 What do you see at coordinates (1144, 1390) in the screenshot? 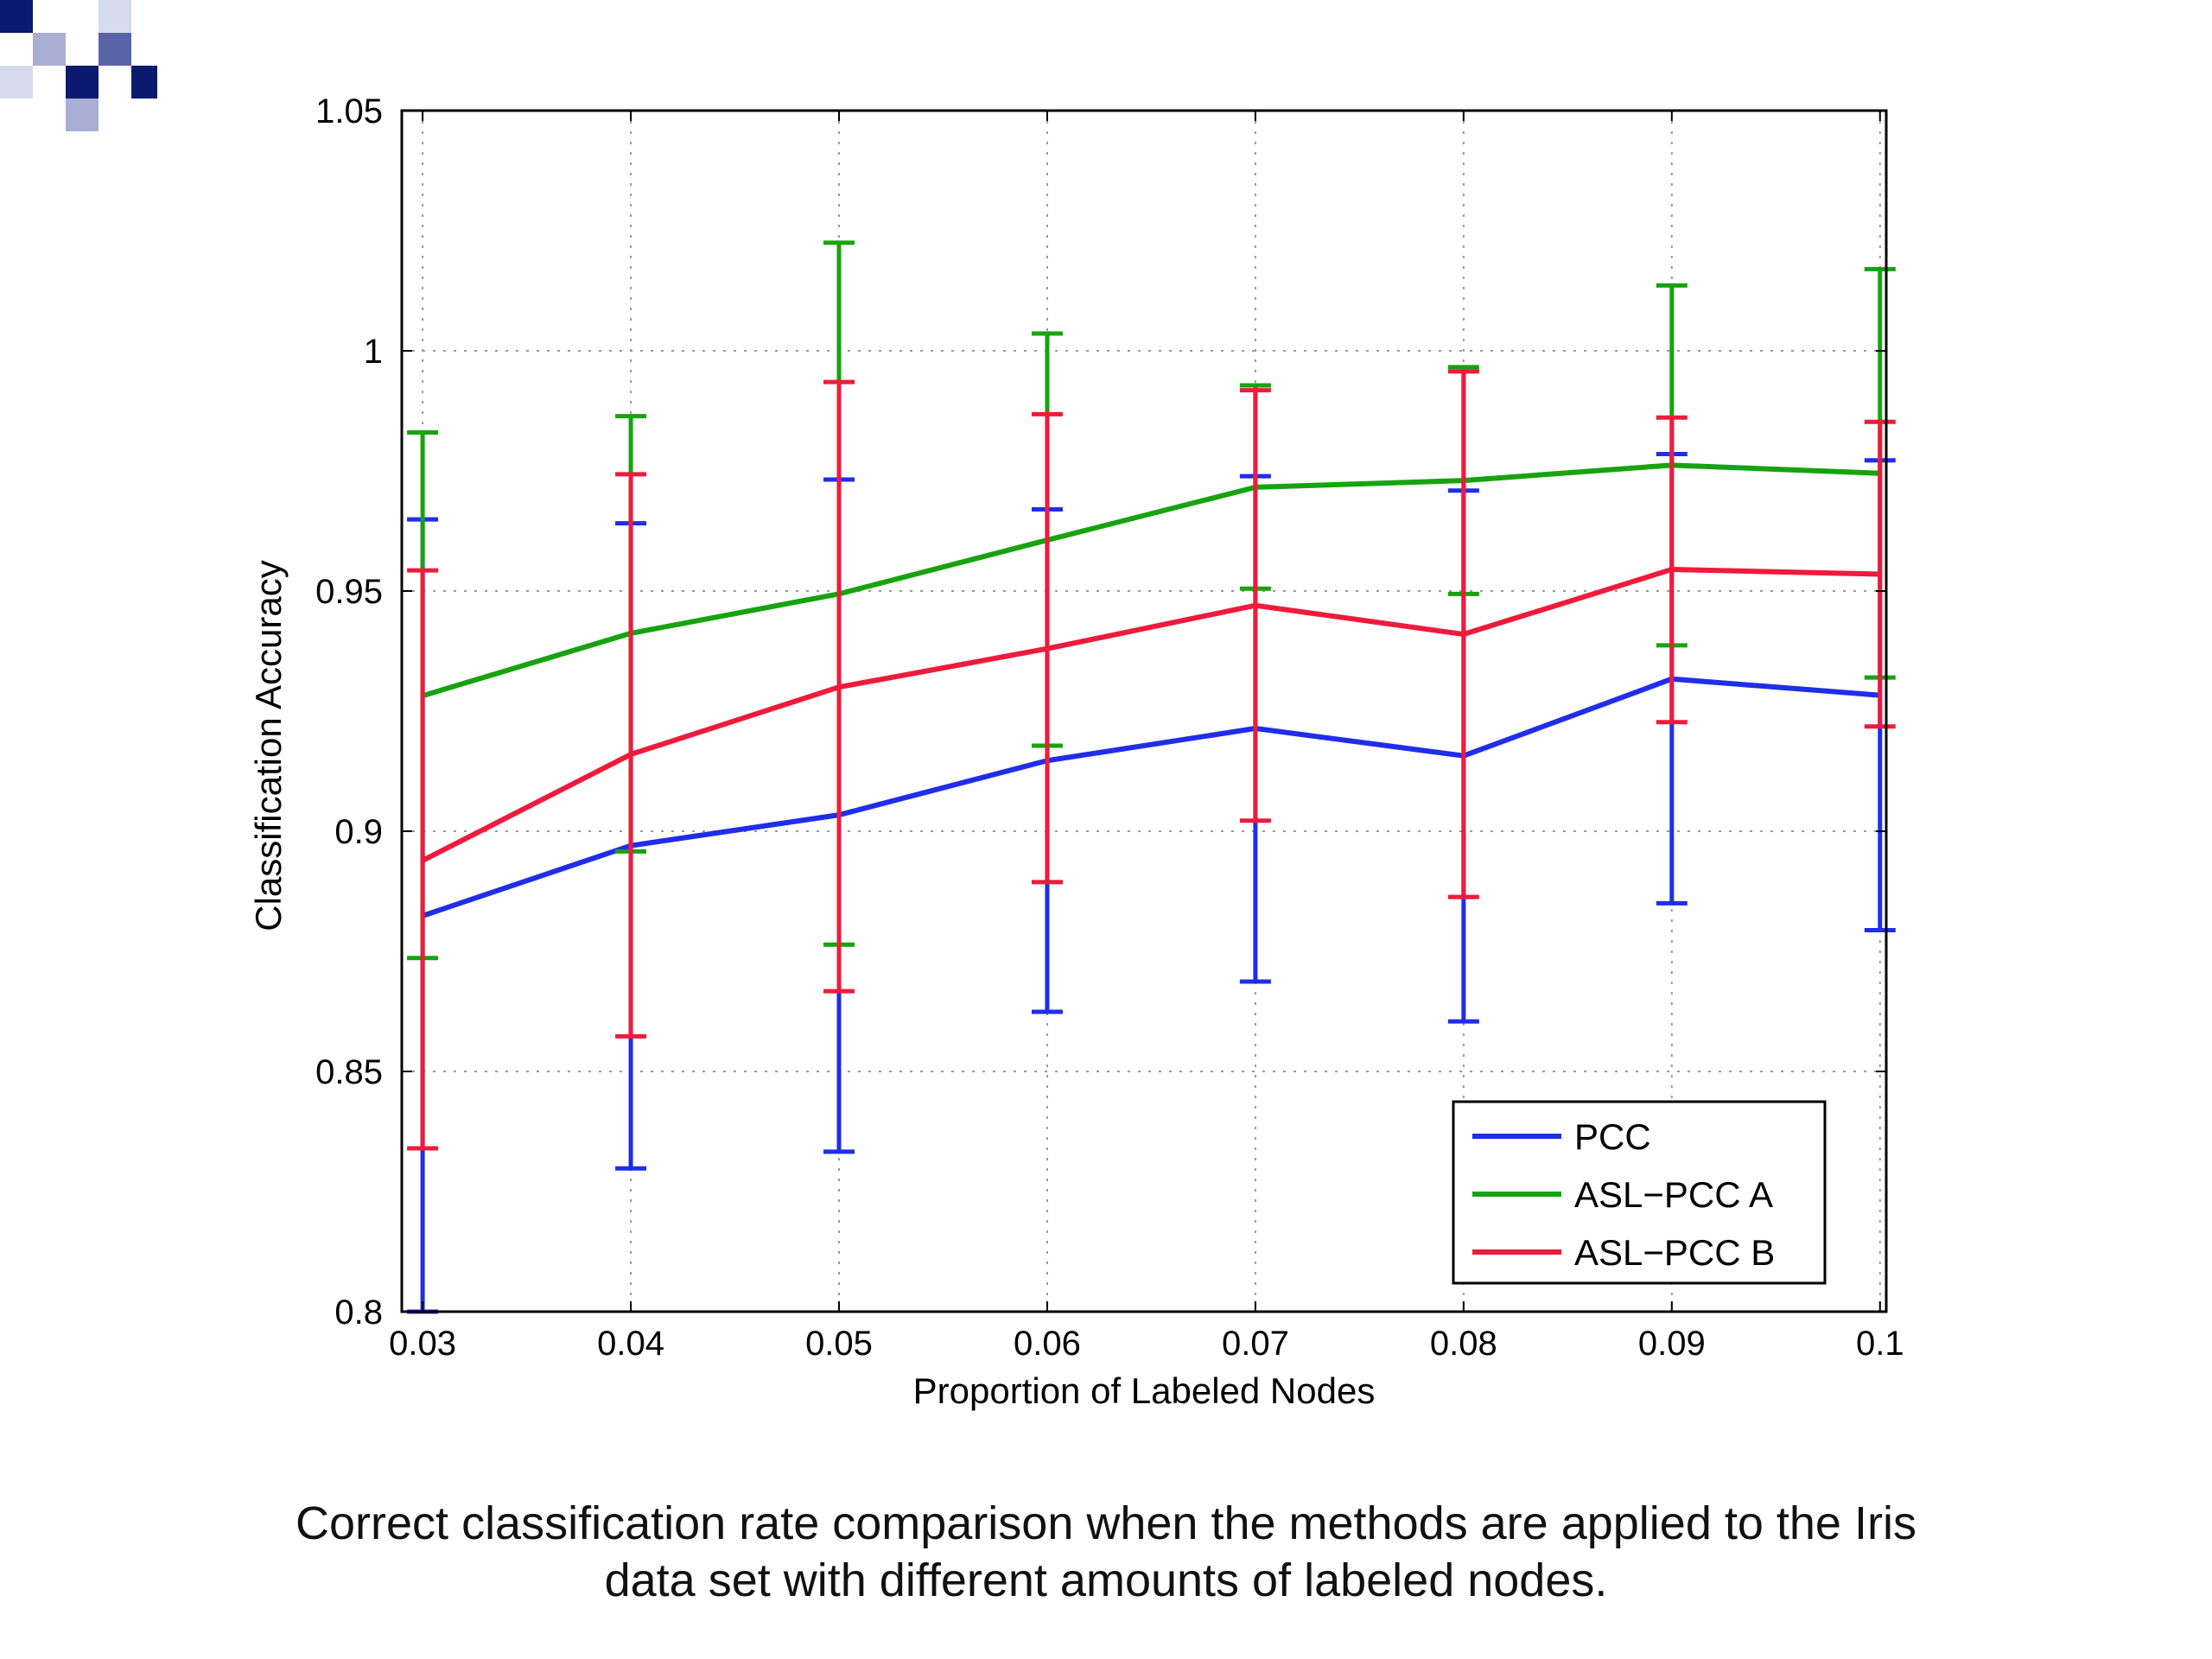
I see `x-axis-label: Proportion of Labeled Nodes` at bounding box center [1144, 1390].